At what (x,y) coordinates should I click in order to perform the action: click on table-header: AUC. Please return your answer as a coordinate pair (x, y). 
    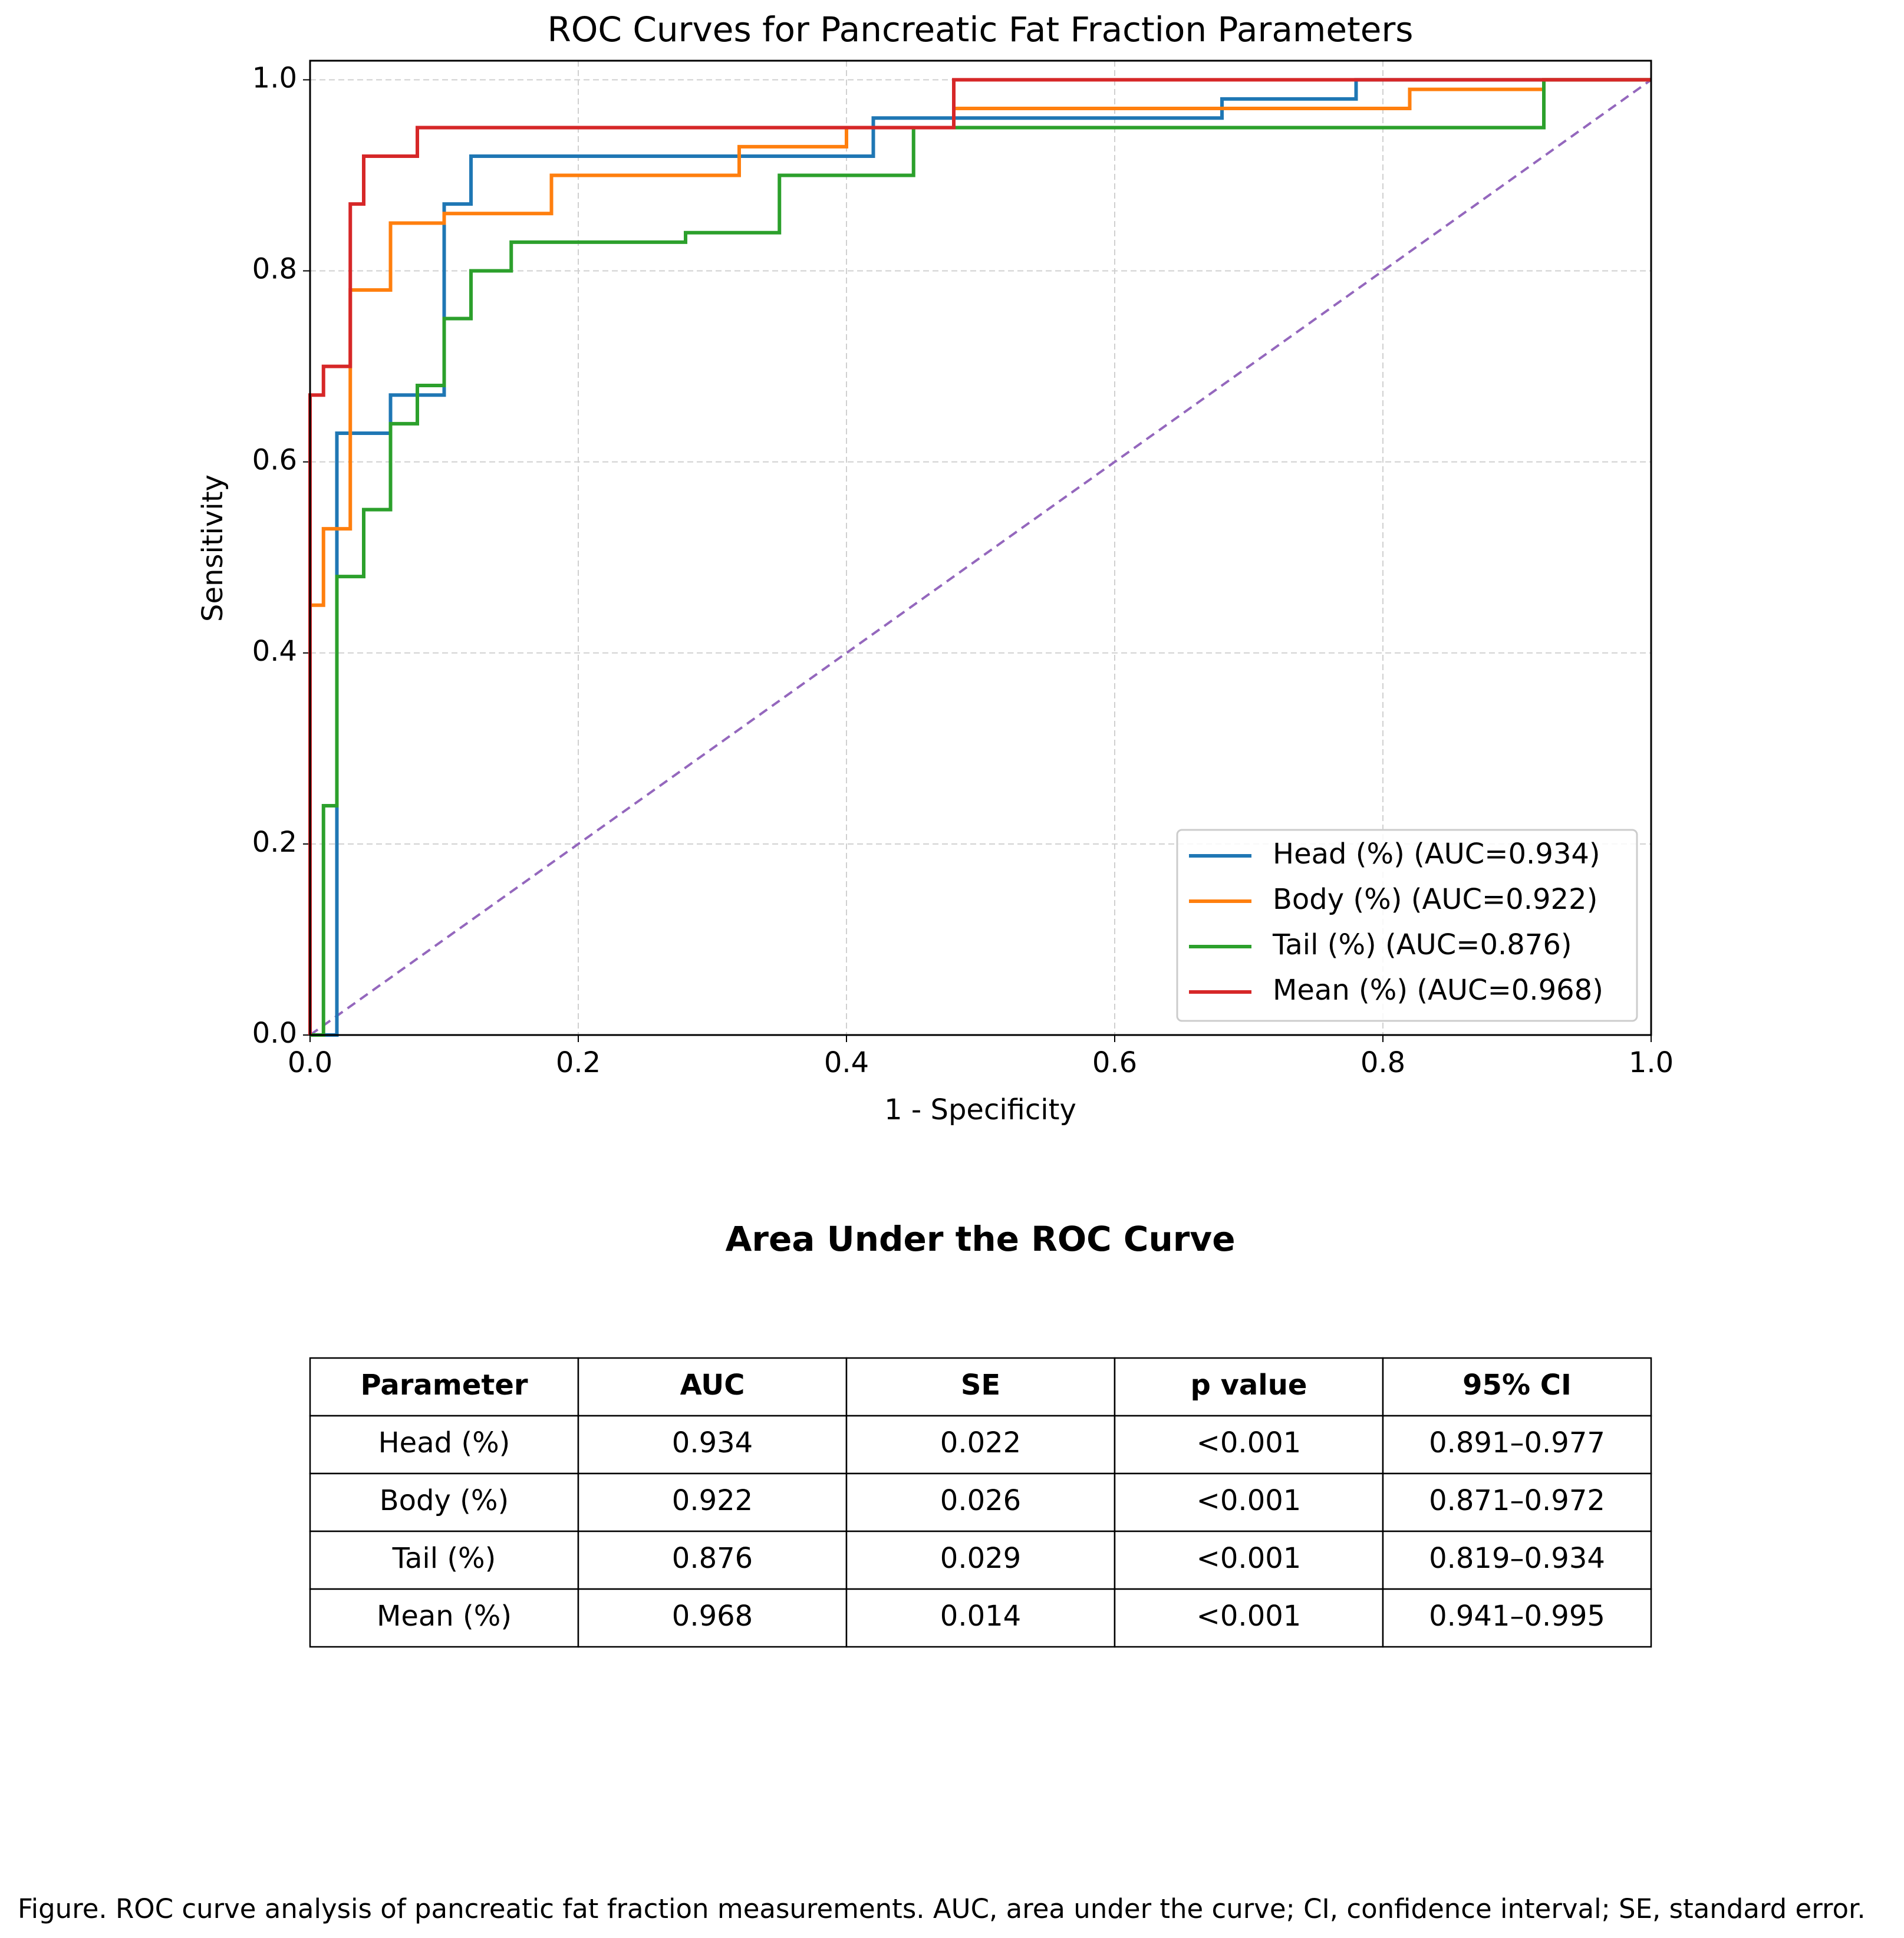
    Looking at the image, I should click on (712, 1385).